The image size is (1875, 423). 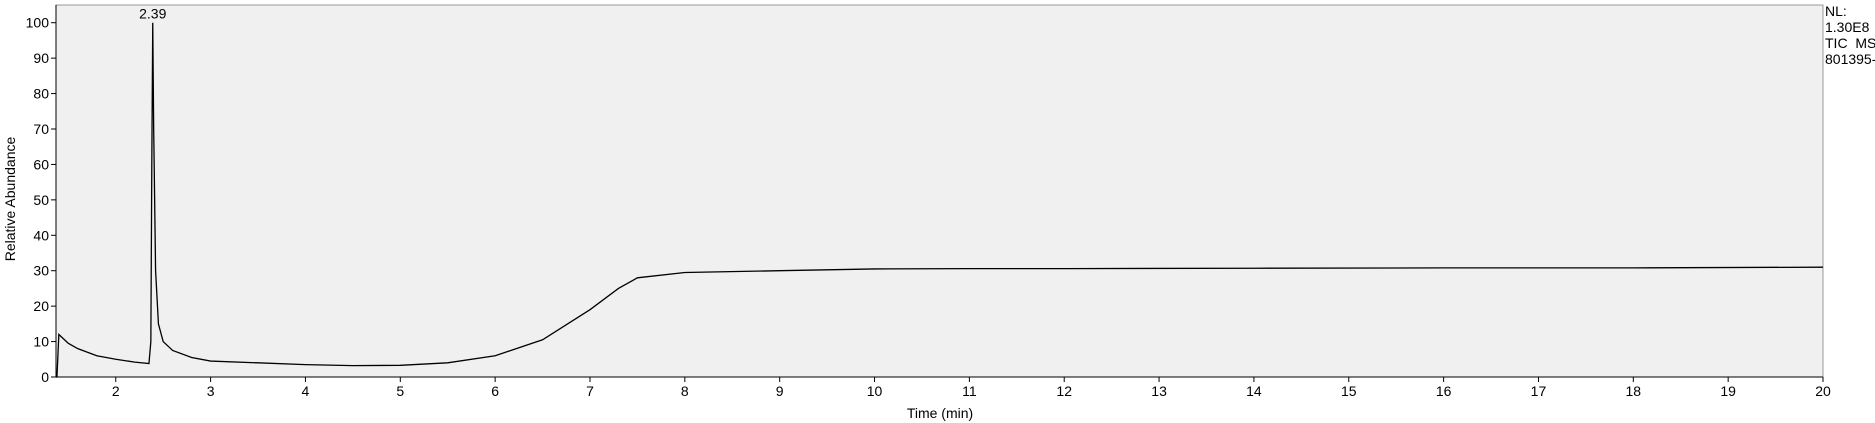 I want to click on y-tick-label: 20, so click(x=41, y=306).